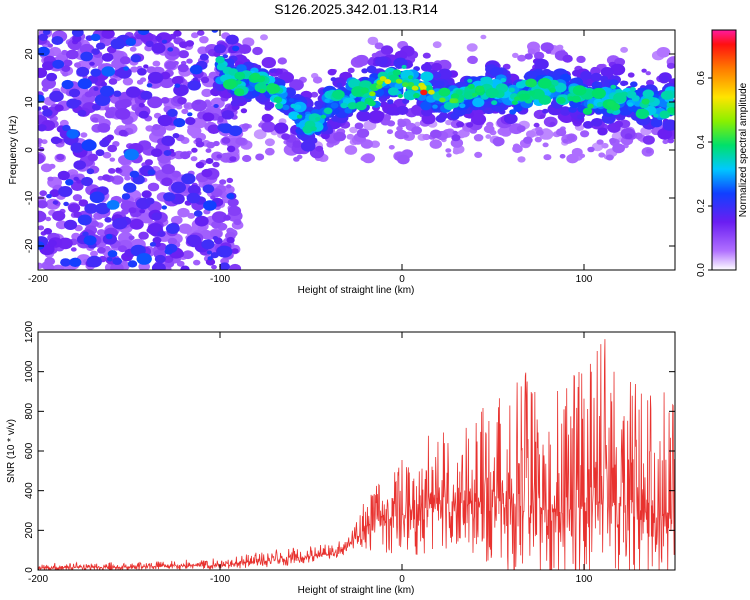 Image resolution: width=750 pixels, height=600 pixels. I want to click on spectrogram-x-label: Height of straight line (km), so click(356, 290).